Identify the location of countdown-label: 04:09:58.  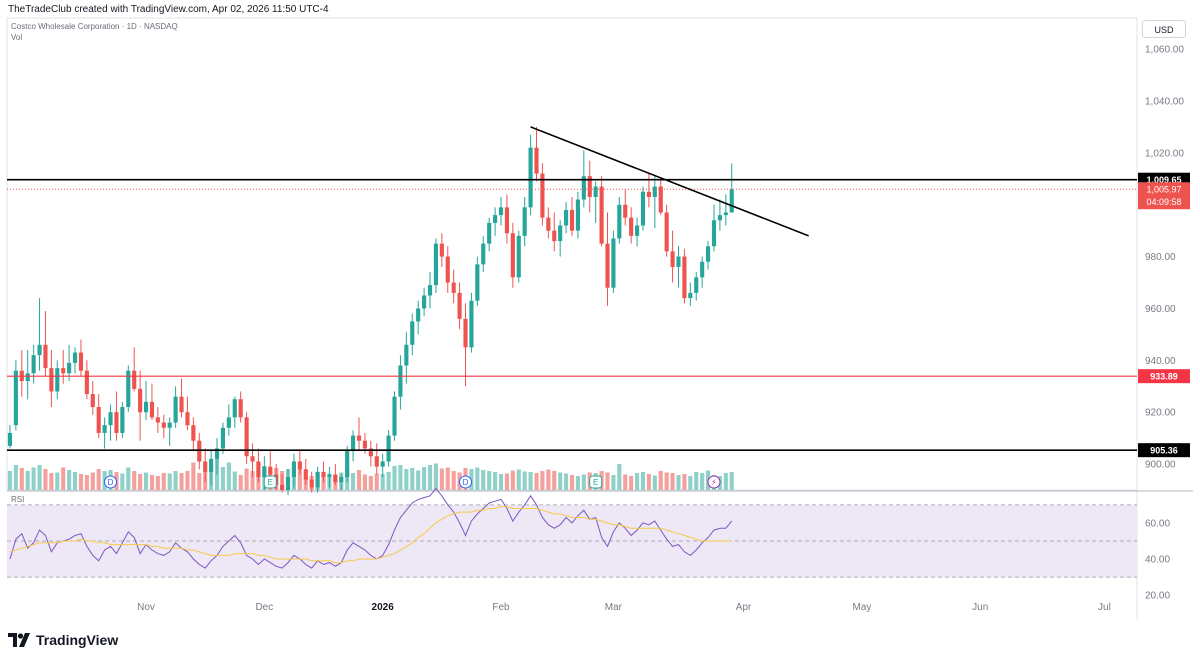
(1163, 202).